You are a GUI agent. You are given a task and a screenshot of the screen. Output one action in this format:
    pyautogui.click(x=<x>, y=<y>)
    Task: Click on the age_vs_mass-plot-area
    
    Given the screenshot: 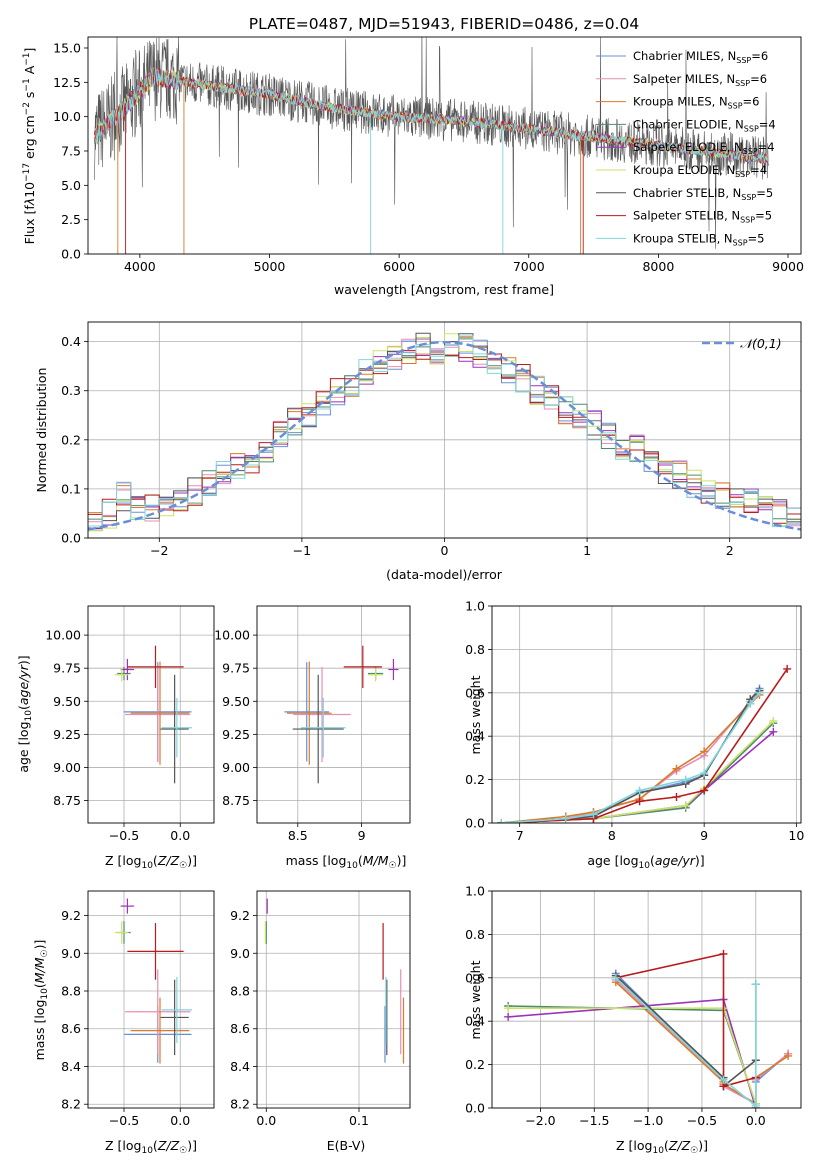 What is the action you would take?
    pyautogui.click(x=341, y=714)
    